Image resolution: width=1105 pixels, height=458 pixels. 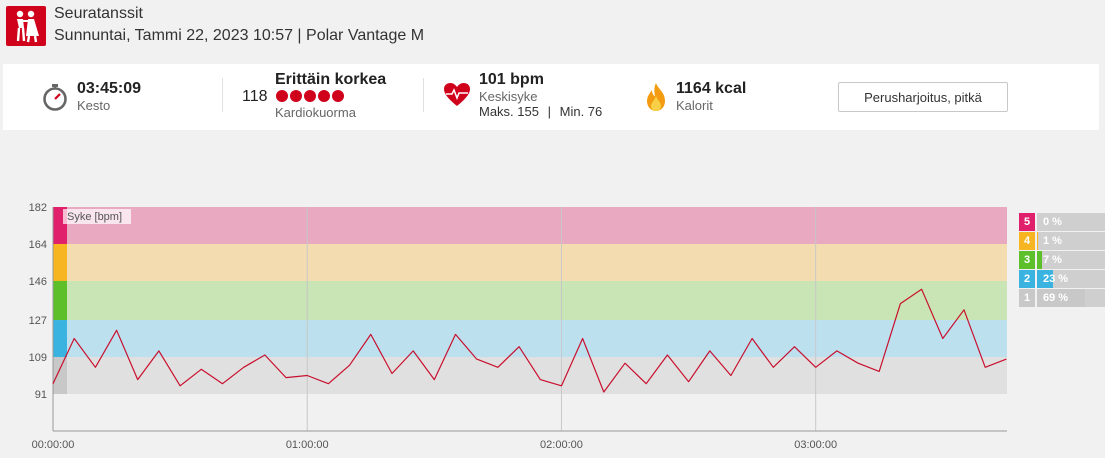 What do you see at coordinates (38, 358) in the screenshot?
I see `y-tick-label: 109` at bounding box center [38, 358].